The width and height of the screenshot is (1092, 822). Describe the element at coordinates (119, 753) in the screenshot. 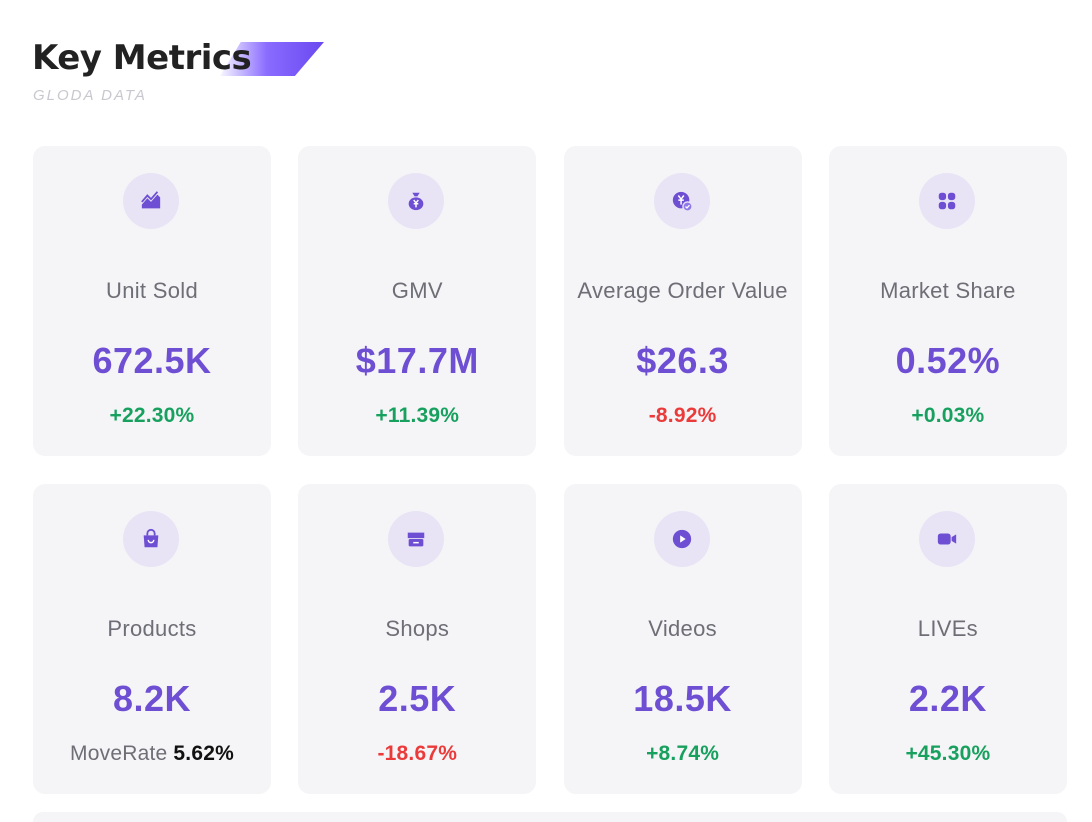

I see `move-rate-label: MoveRate` at that location.